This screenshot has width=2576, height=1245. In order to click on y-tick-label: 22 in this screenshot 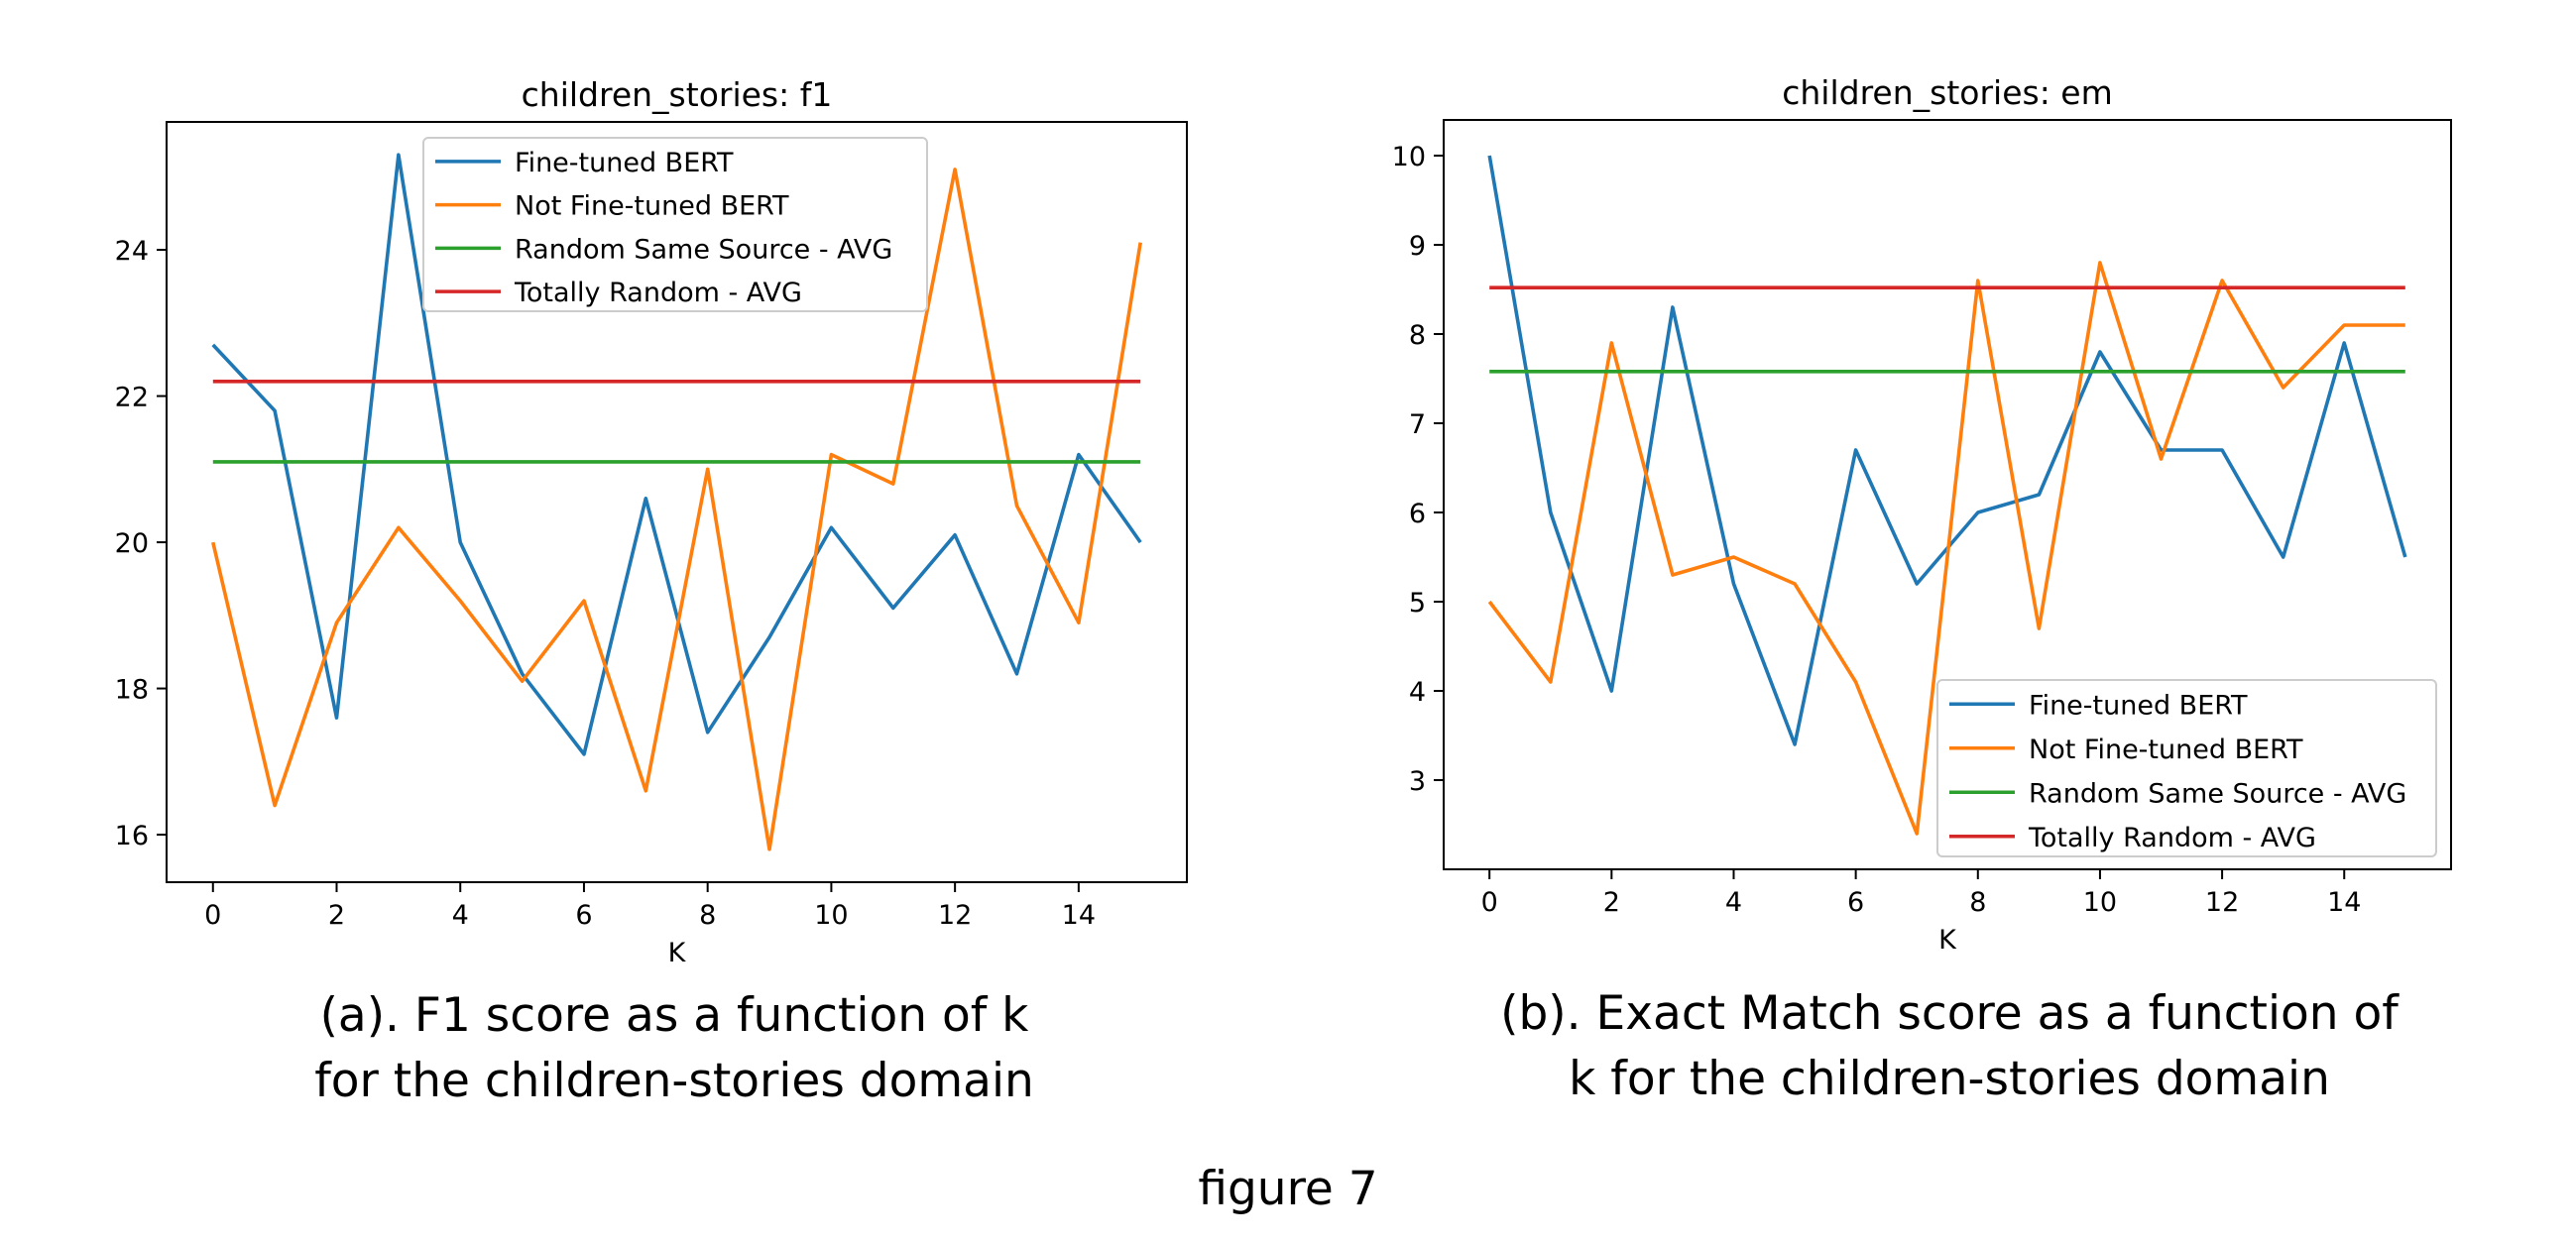, I will do `click(132, 398)`.